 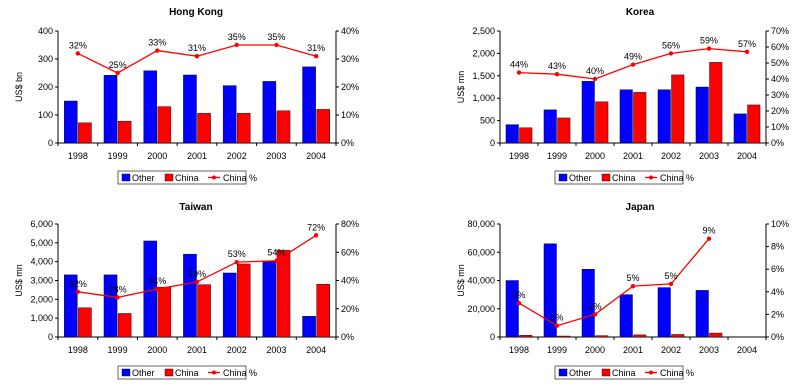 I want to click on data-label-china-pct: 34%, so click(x=157, y=281).